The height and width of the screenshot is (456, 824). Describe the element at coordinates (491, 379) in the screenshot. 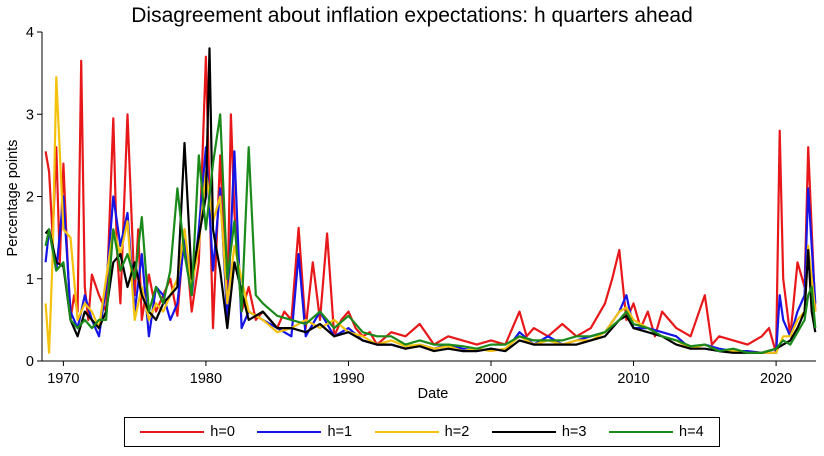

I see `x-tick-label: 2000` at that location.